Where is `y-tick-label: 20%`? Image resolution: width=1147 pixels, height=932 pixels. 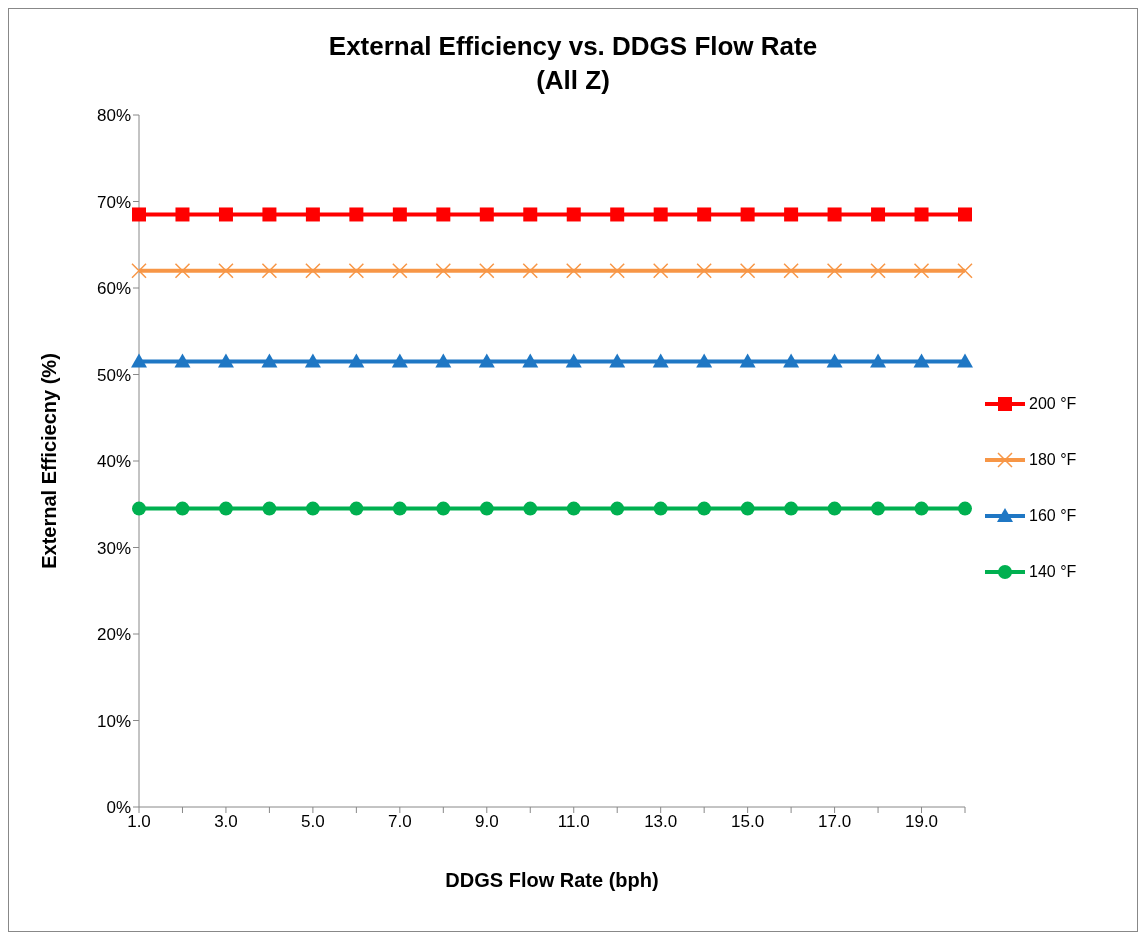 y-tick-label: 20% is located at coordinates (113, 635).